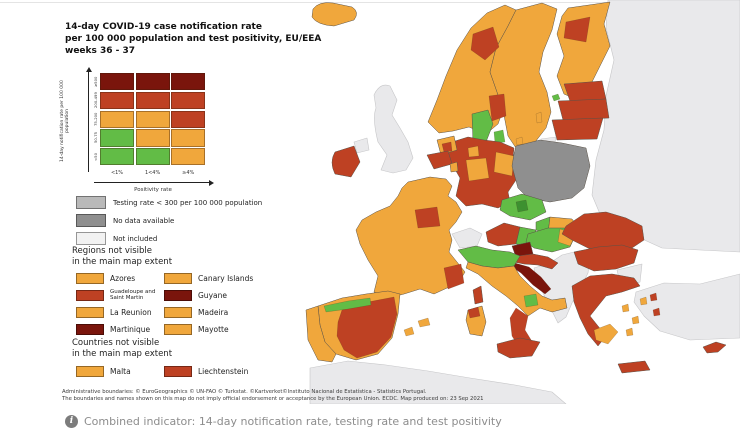  Describe the element at coordinates (499, 136) in the screenshot. I see `map-region-denmark-islands` at that location.